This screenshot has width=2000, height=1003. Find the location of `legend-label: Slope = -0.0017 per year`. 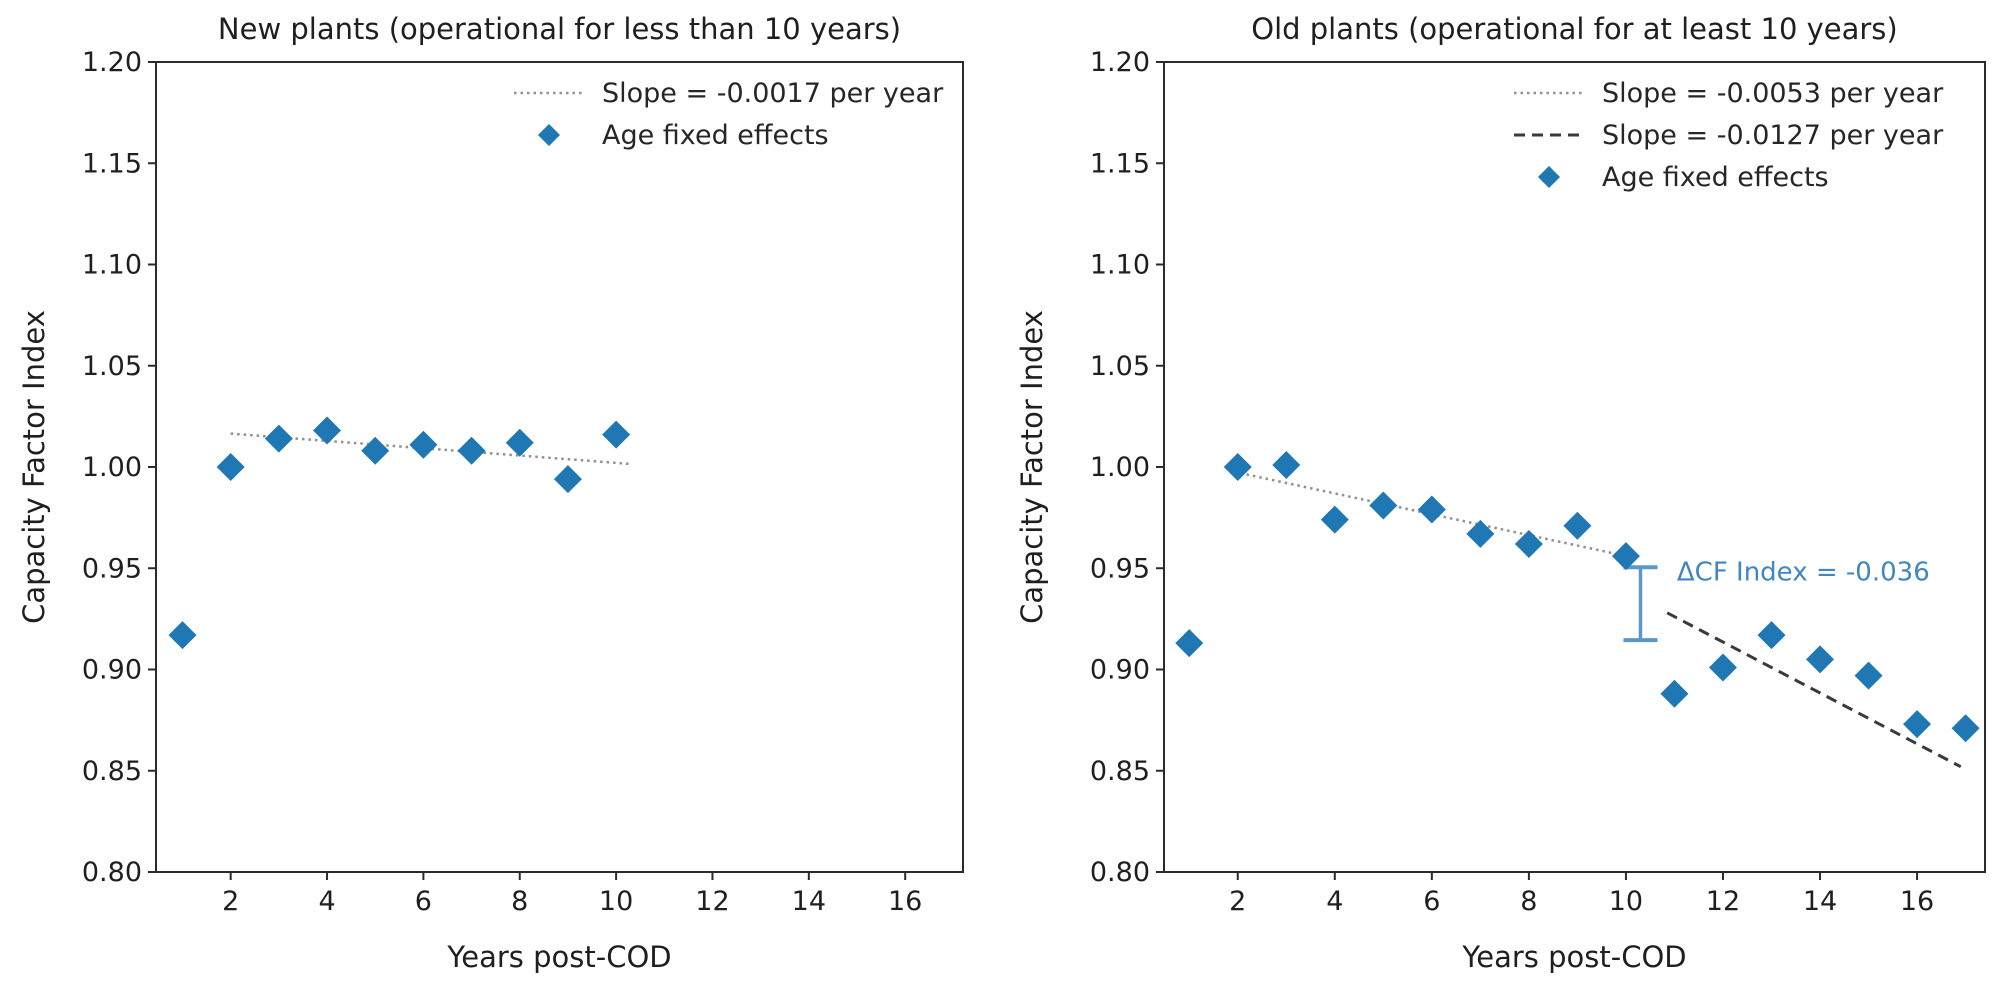

legend-label: Slope = -0.0017 per year is located at coordinates (773, 93).